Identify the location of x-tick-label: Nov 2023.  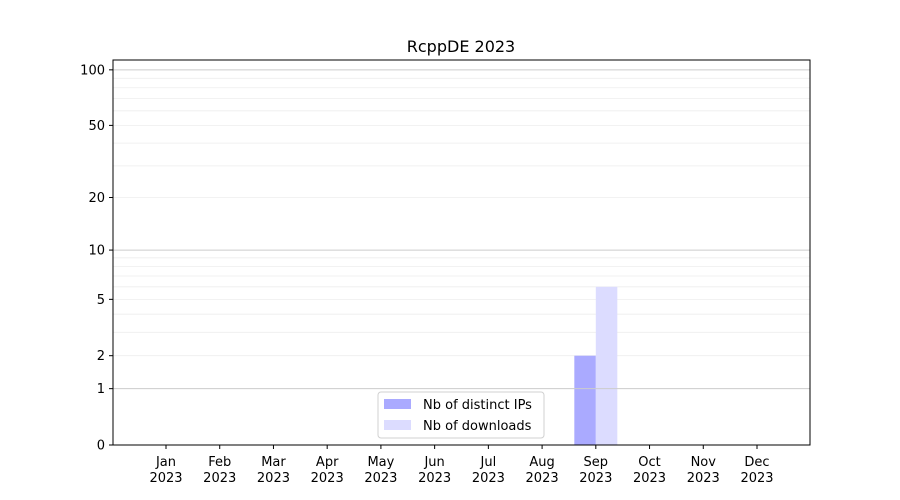
(703, 470).